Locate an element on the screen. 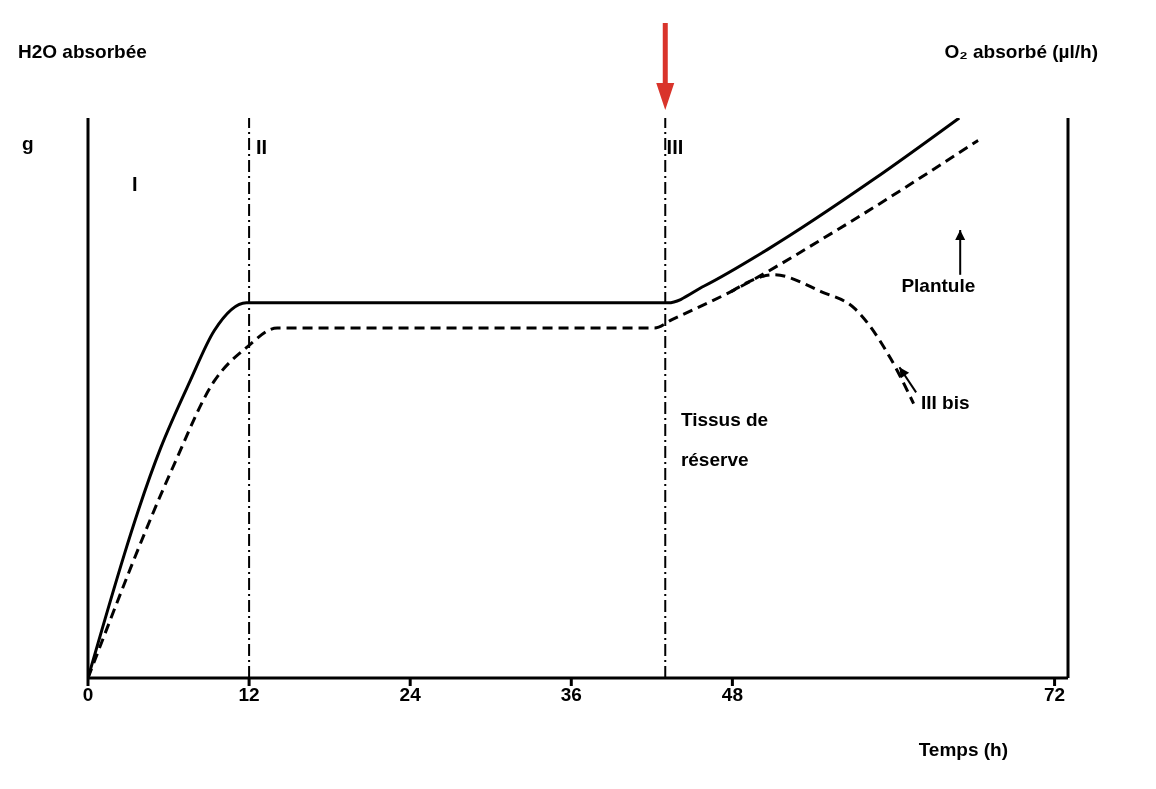 The height and width of the screenshot is (789, 1156). ref-line-label: III is located at coordinates (675, 147).